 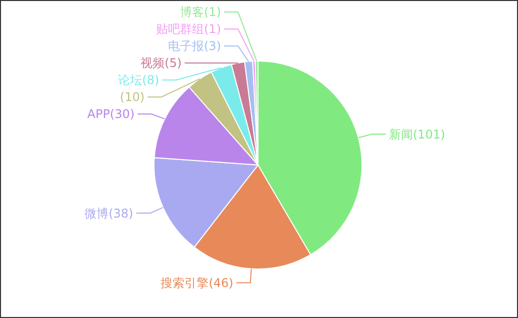 I want to click on slice-label: 电子报(3), so click(x=194, y=46).